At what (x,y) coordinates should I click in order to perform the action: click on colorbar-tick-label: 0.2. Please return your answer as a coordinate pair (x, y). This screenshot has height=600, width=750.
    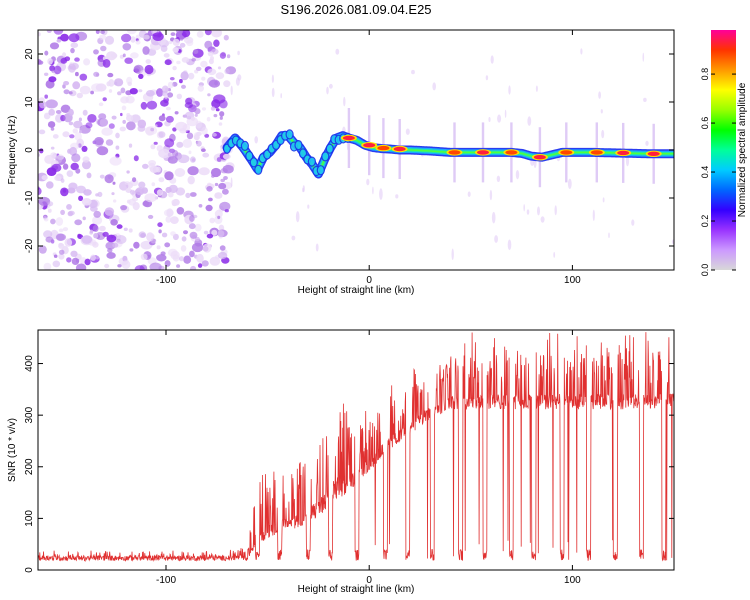
    Looking at the image, I should click on (705, 221).